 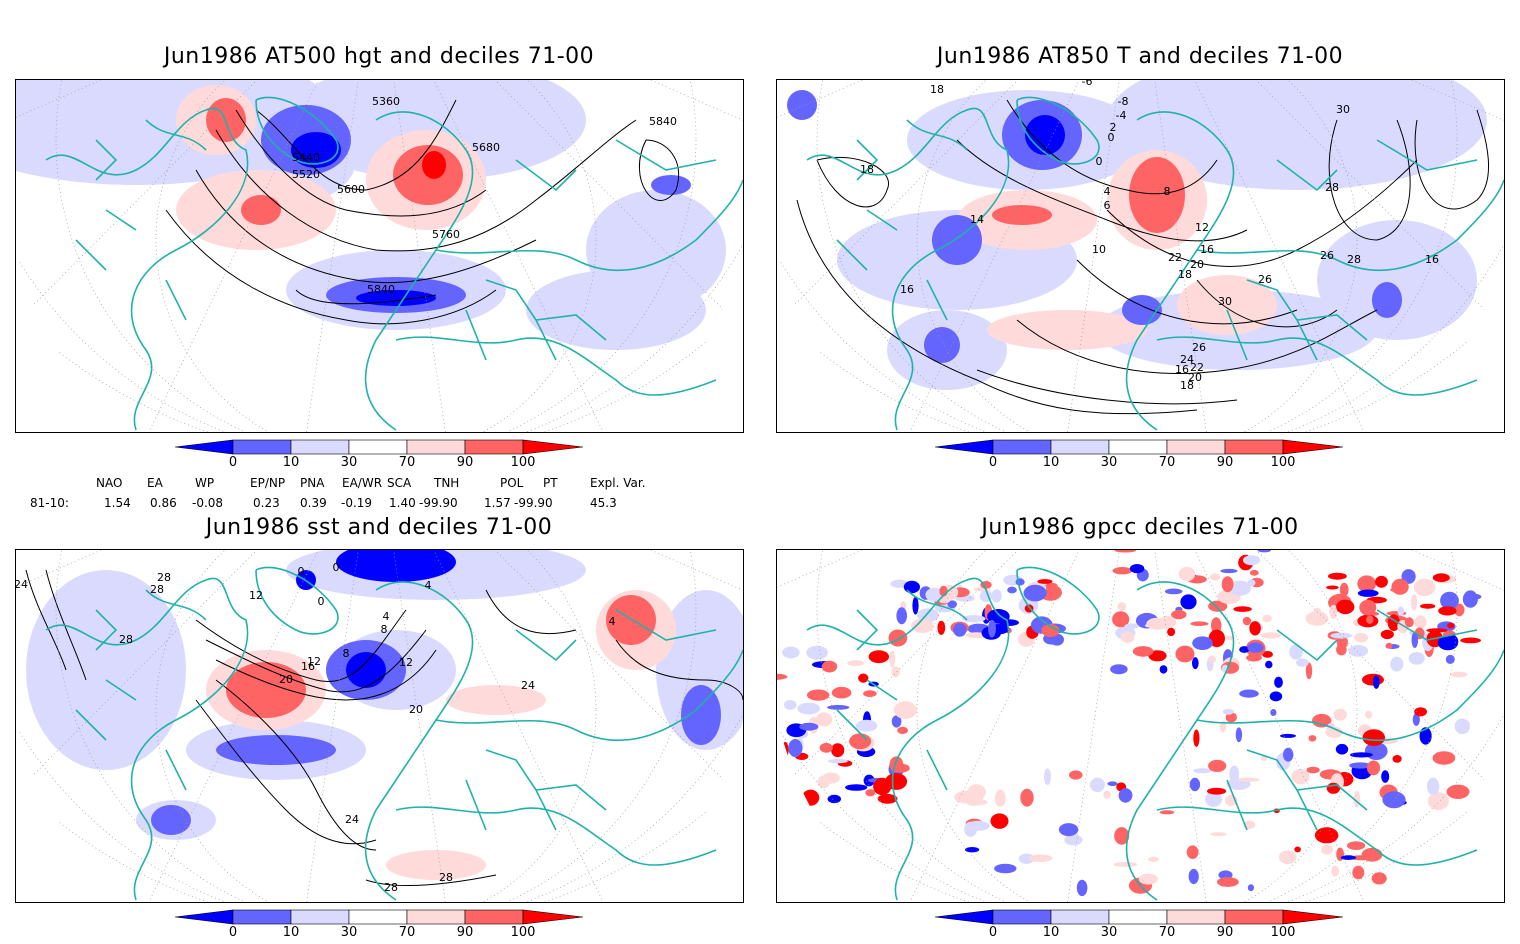 What do you see at coordinates (847, 811) in the screenshot?
I see `projection-edge` at bounding box center [847, 811].